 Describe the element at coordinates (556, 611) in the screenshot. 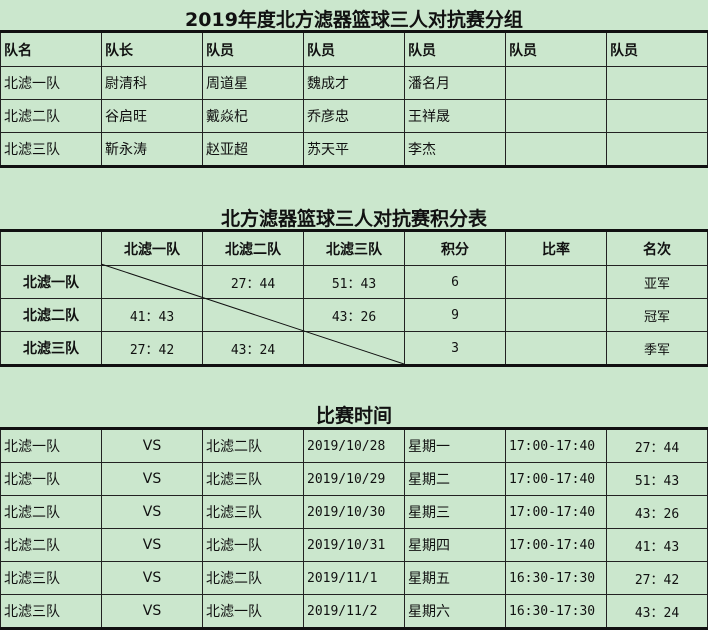

I see `table-cell: 16:30-17:30` at that location.